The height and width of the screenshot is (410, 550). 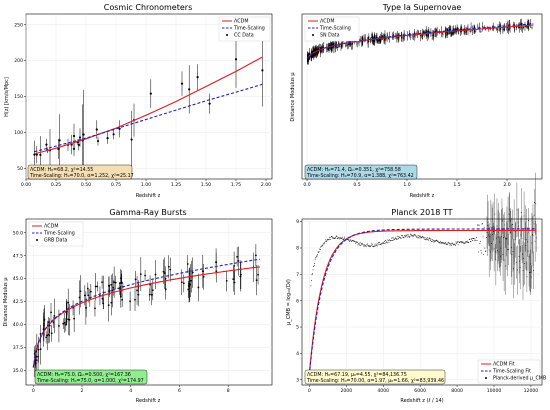 I want to click on x-tick-label: 0.00, so click(x=26, y=185).